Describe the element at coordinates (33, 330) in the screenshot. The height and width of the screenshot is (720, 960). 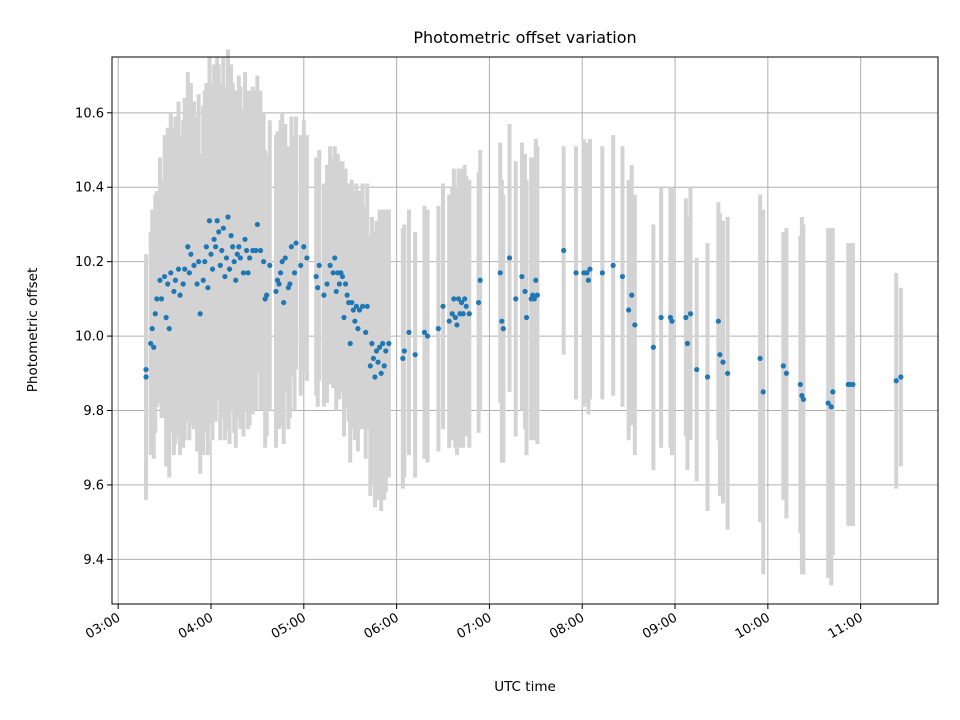
I see `y-axis-label: Photometric offset` at that location.